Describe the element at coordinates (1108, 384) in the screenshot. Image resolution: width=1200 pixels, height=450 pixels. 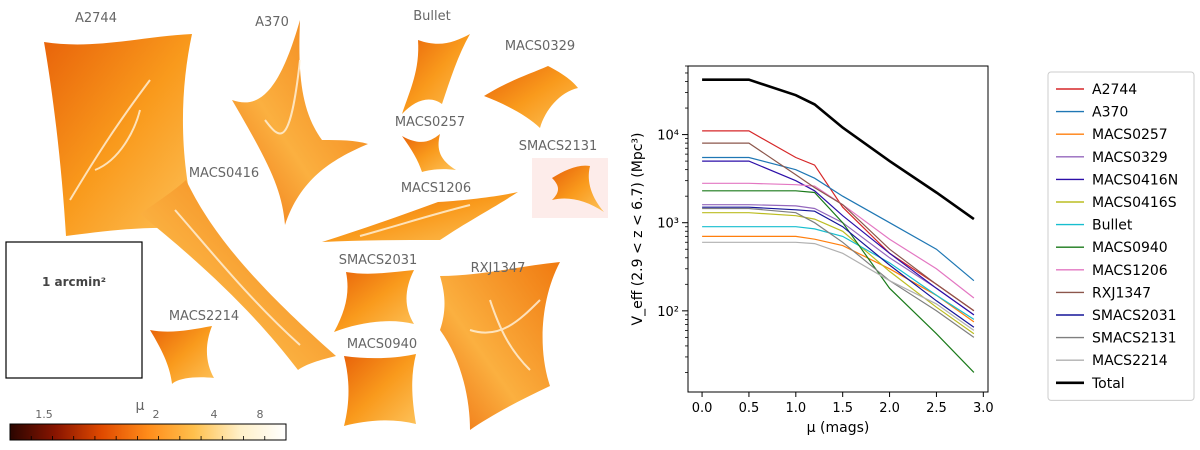
I see `legend-entry-label: Total` at that location.